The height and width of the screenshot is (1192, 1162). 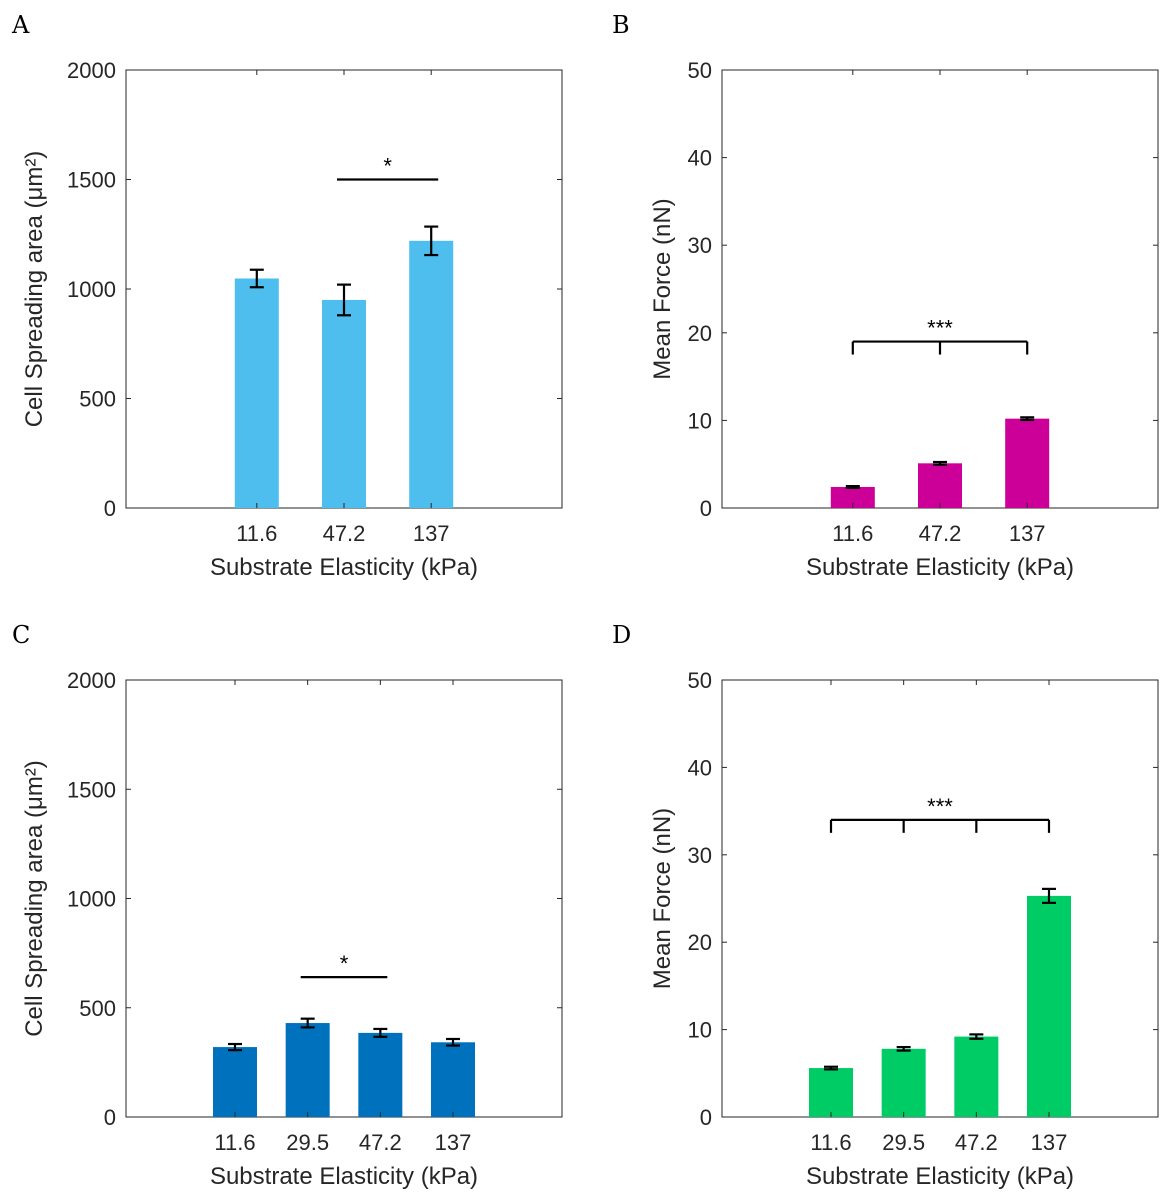 What do you see at coordinates (91, 789) in the screenshot?
I see `panel-c-ytick-label: 1500` at bounding box center [91, 789].